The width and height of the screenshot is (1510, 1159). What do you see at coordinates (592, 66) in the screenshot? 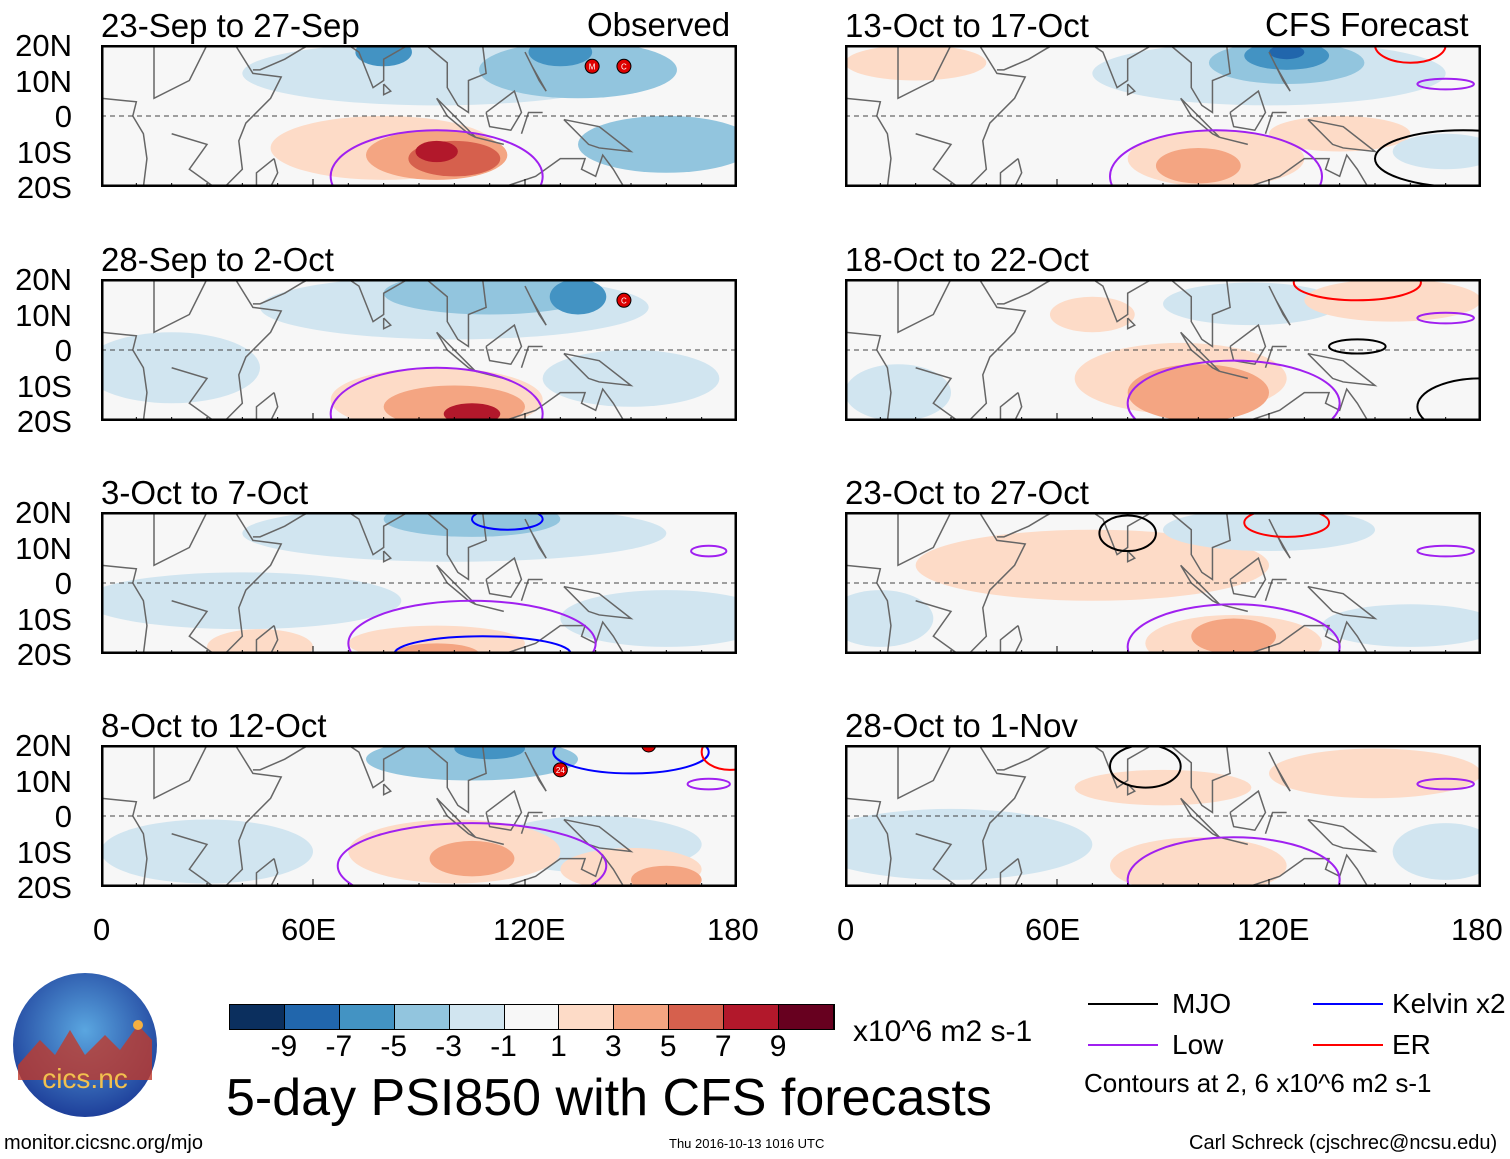
I see `svg-text: M` at bounding box center [592, 66].